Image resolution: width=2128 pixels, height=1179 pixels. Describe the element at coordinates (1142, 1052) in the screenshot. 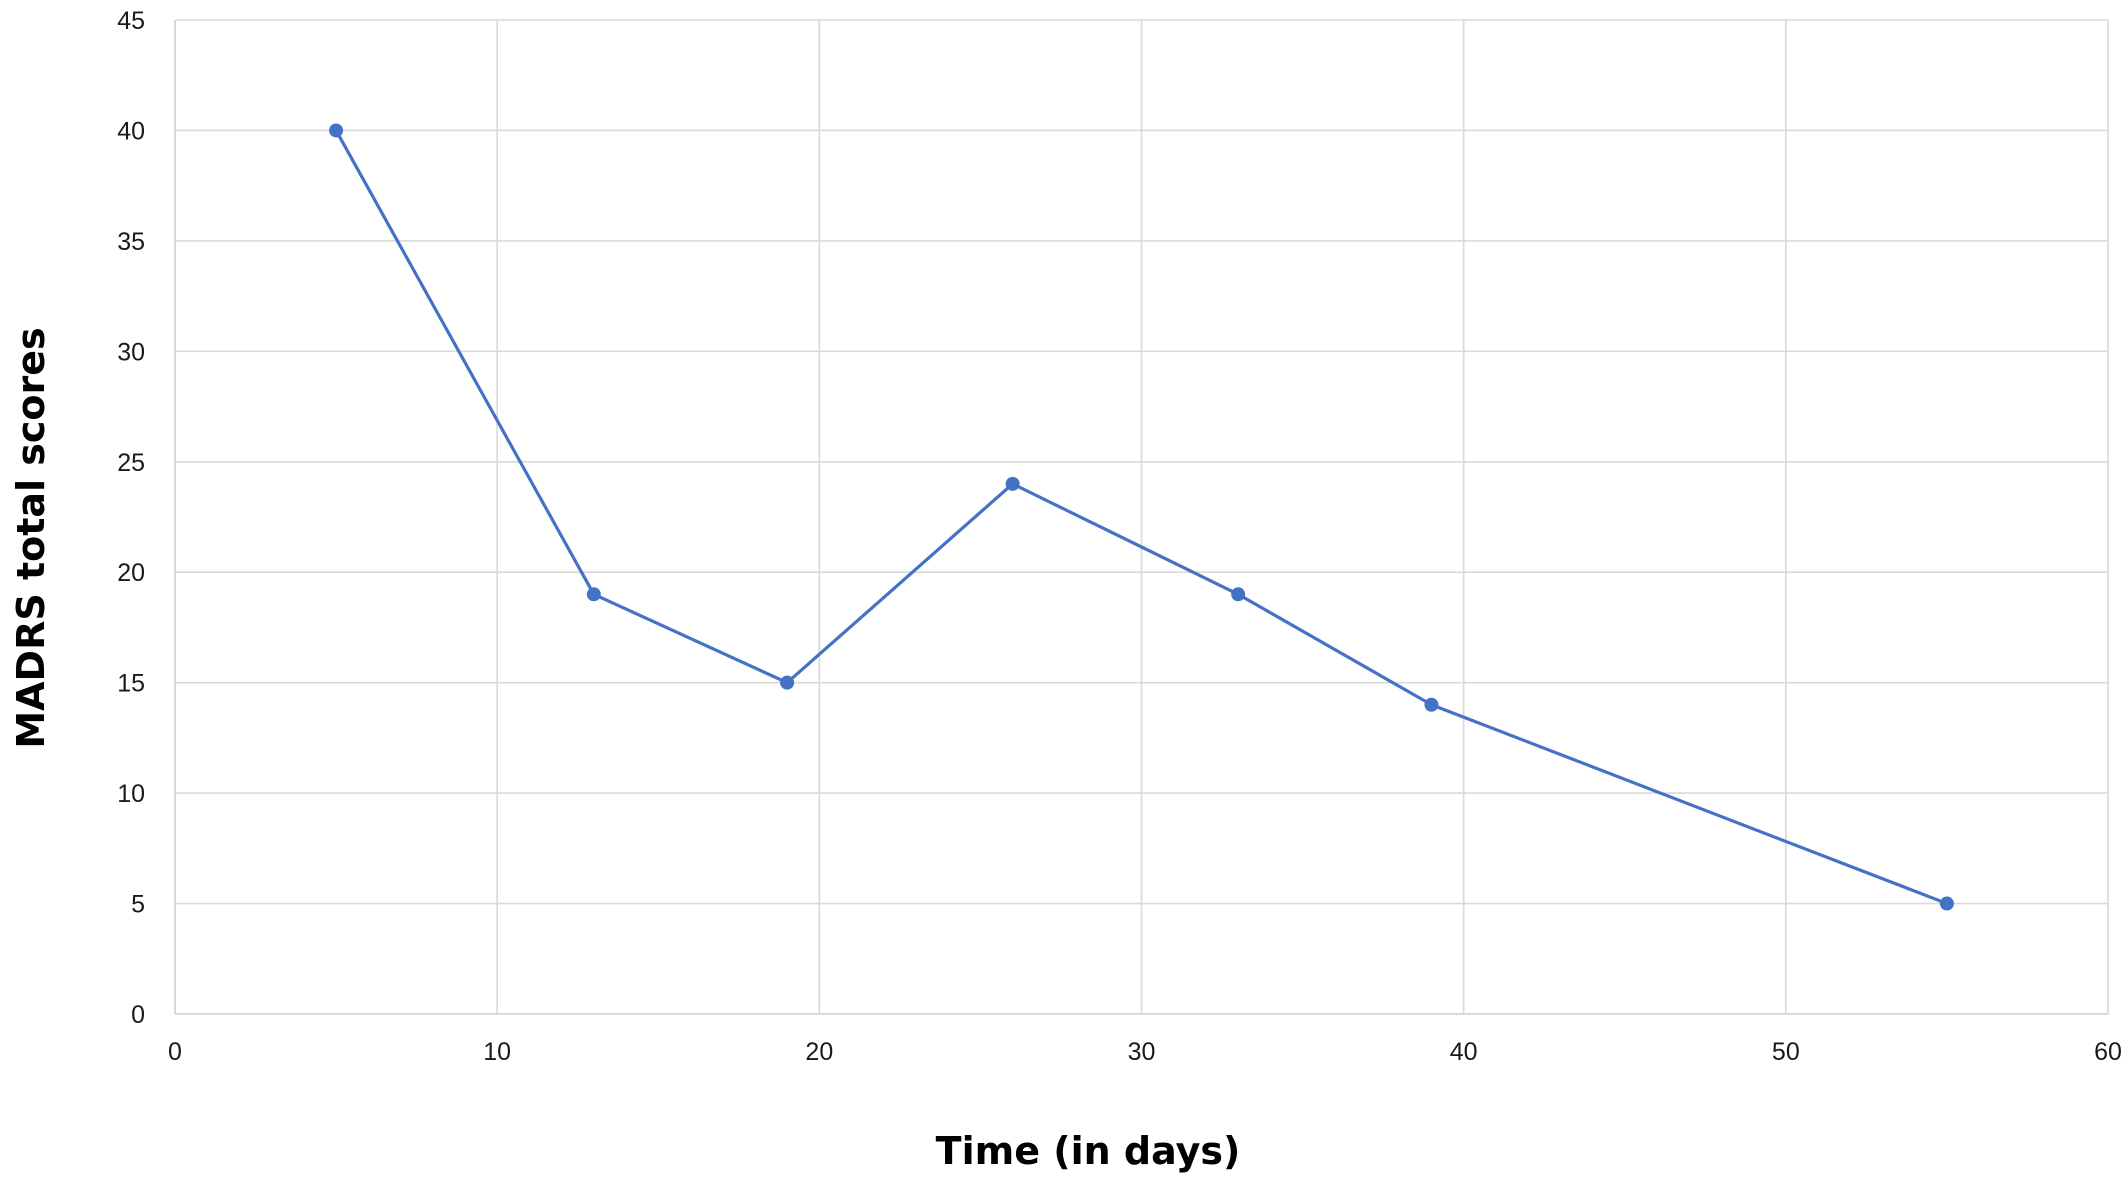

I see `x-tick-label-30: 30` at that location.